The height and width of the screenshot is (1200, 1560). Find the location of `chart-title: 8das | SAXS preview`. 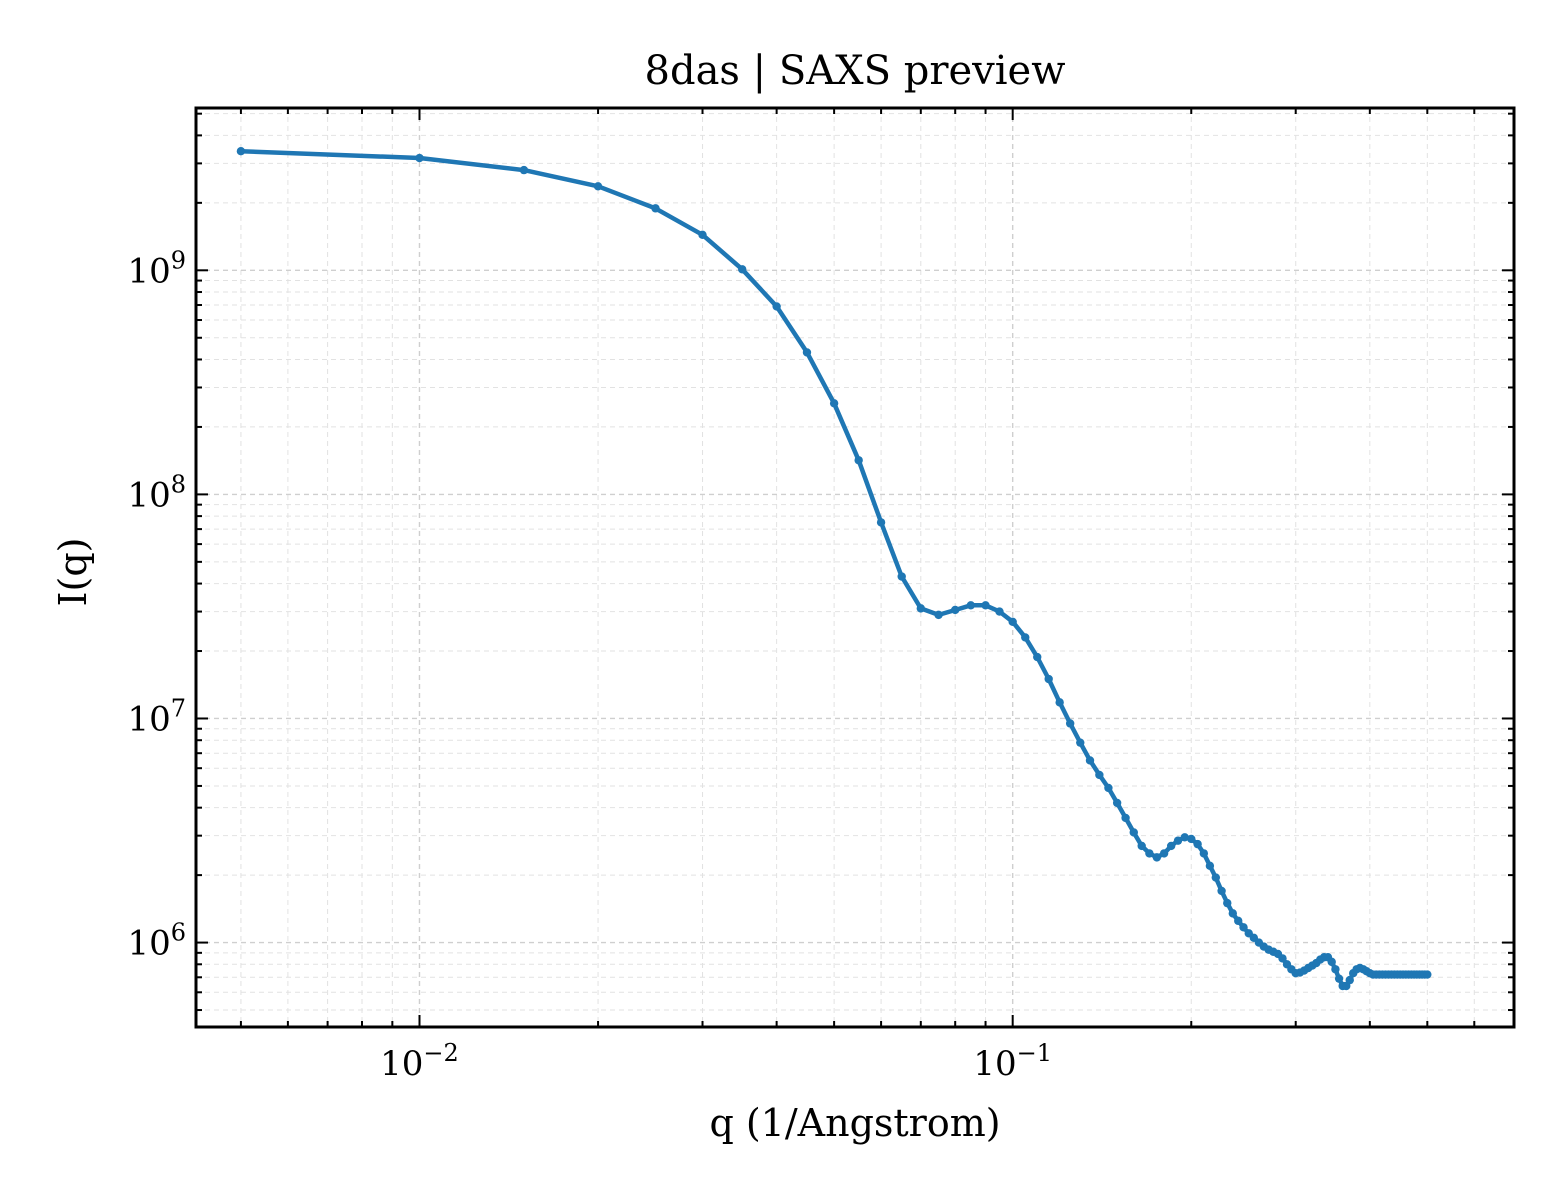

chart-title: 8das | SAXS preview is located at coordinates (855, 71).